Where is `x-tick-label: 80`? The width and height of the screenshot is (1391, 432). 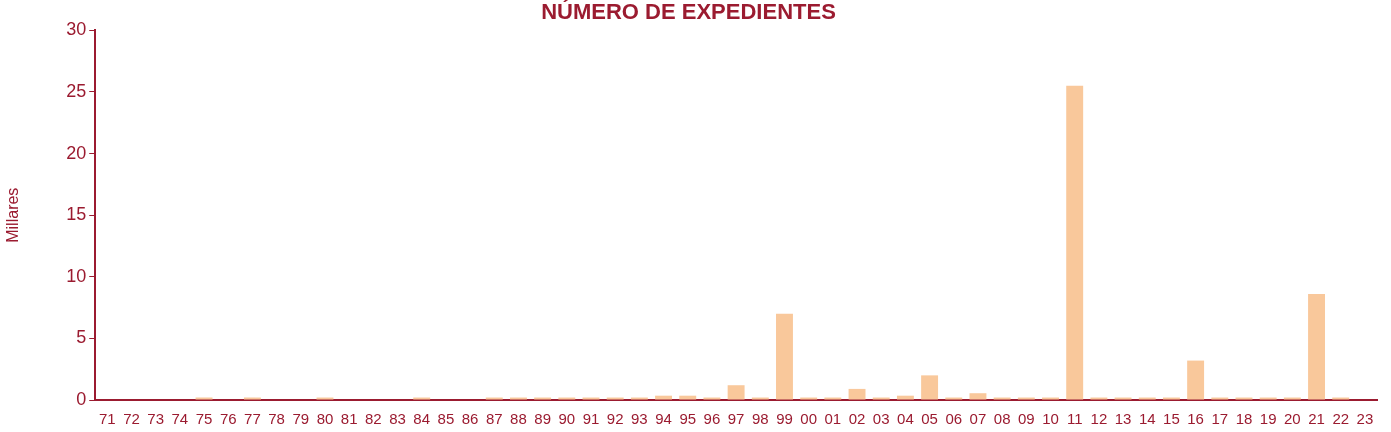 x-tick-label: 80 is located at coordinates (325, 419).